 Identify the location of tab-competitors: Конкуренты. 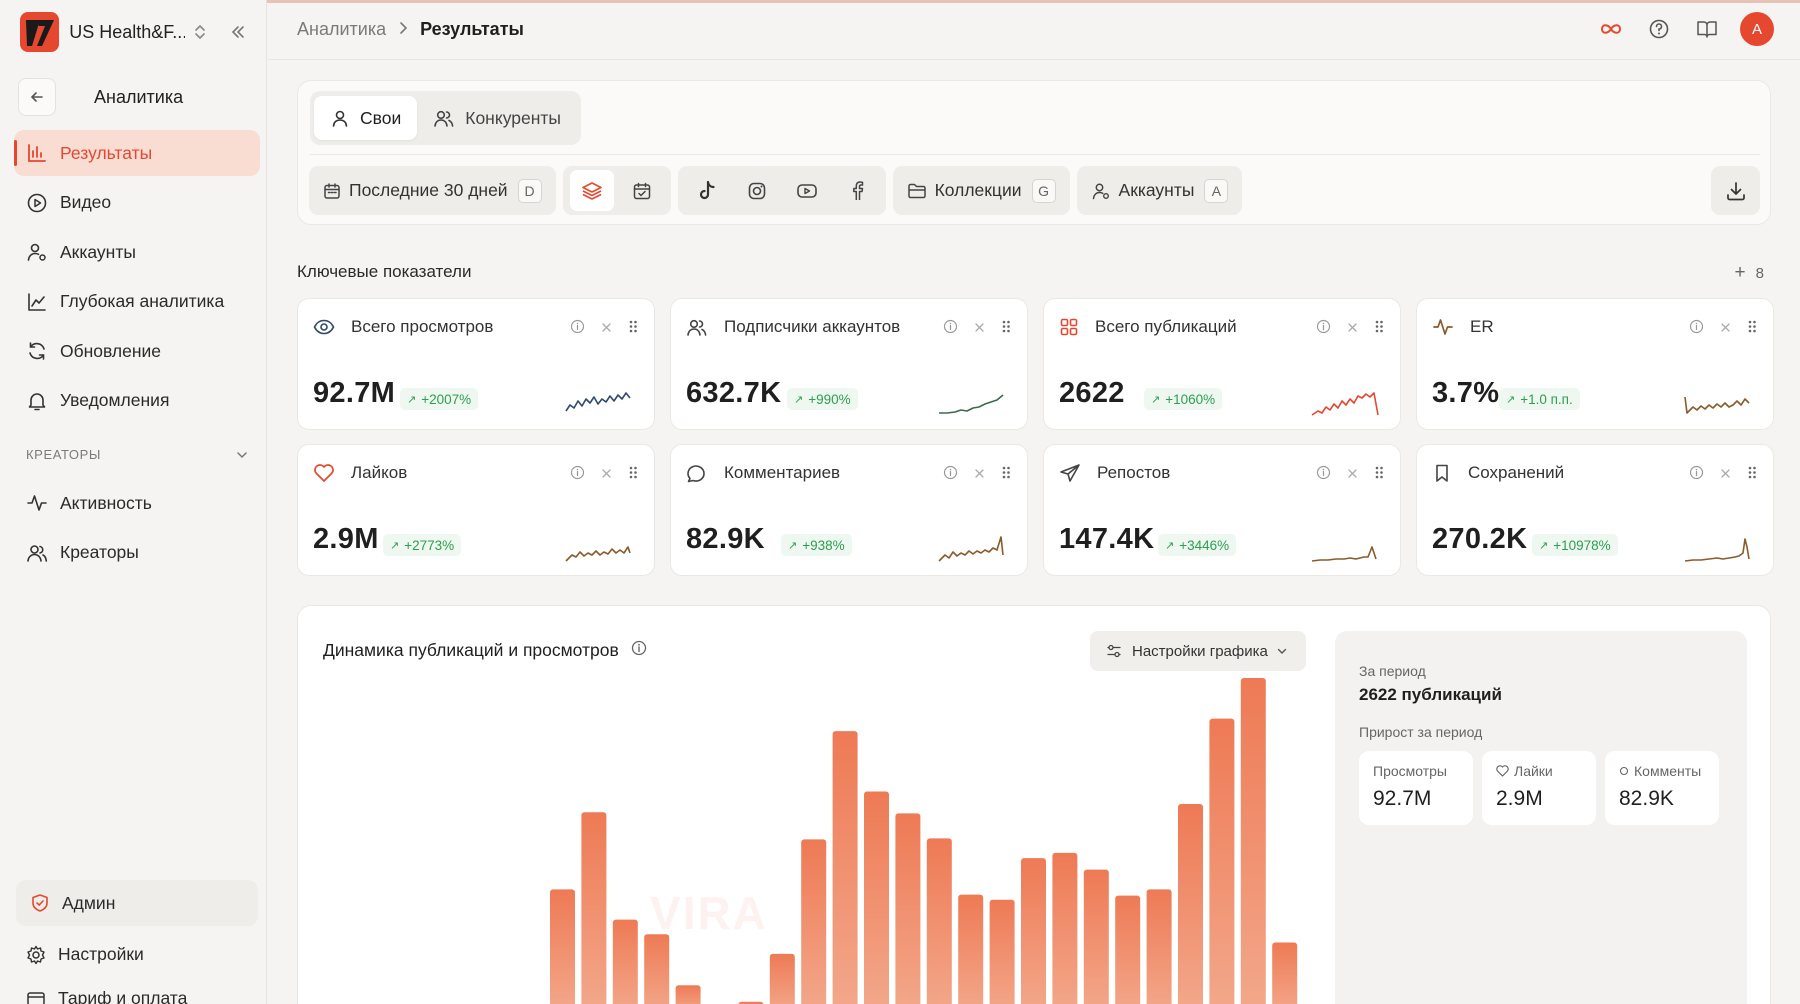
(497, 118).